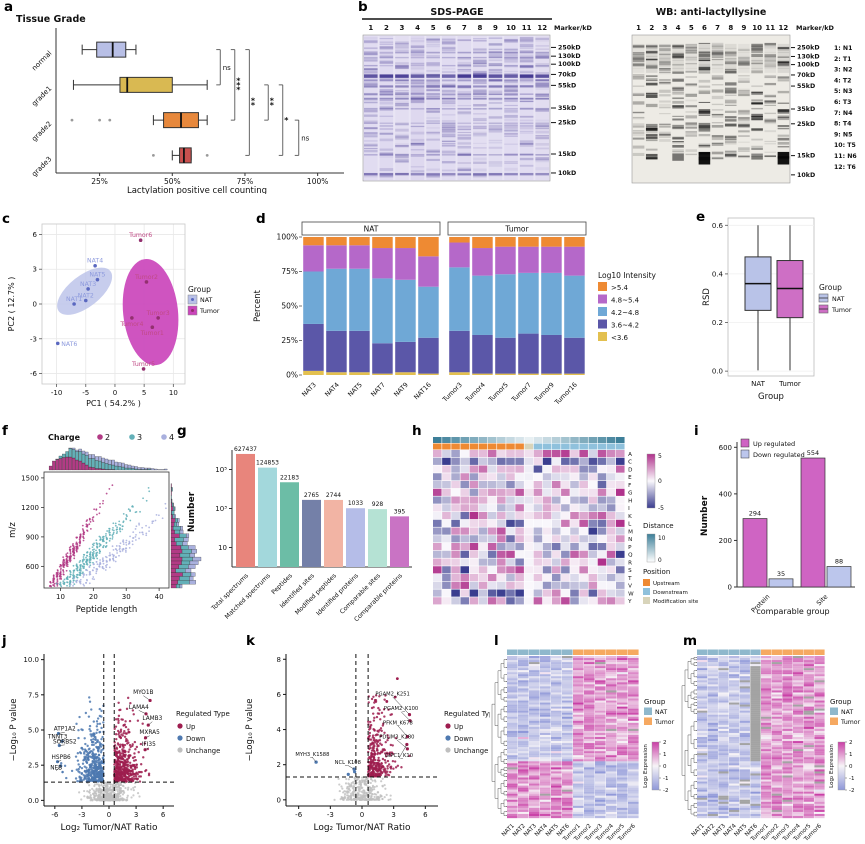 The width and height of the screenshot is (865, 844). I want to click on svg-text: Downstream, so click(670, 593).